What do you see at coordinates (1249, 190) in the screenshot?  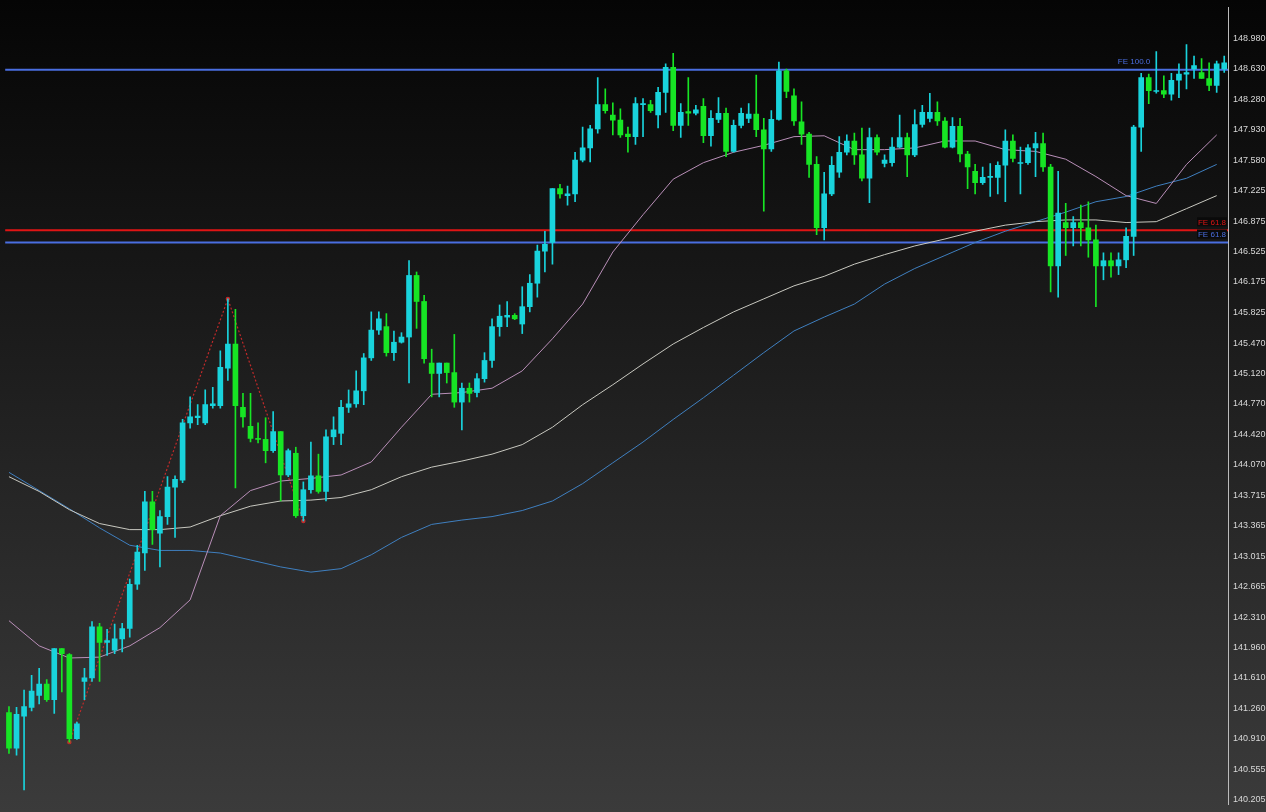 I see `y-tick-label: 147.225` at bounding box center [1249, 190].